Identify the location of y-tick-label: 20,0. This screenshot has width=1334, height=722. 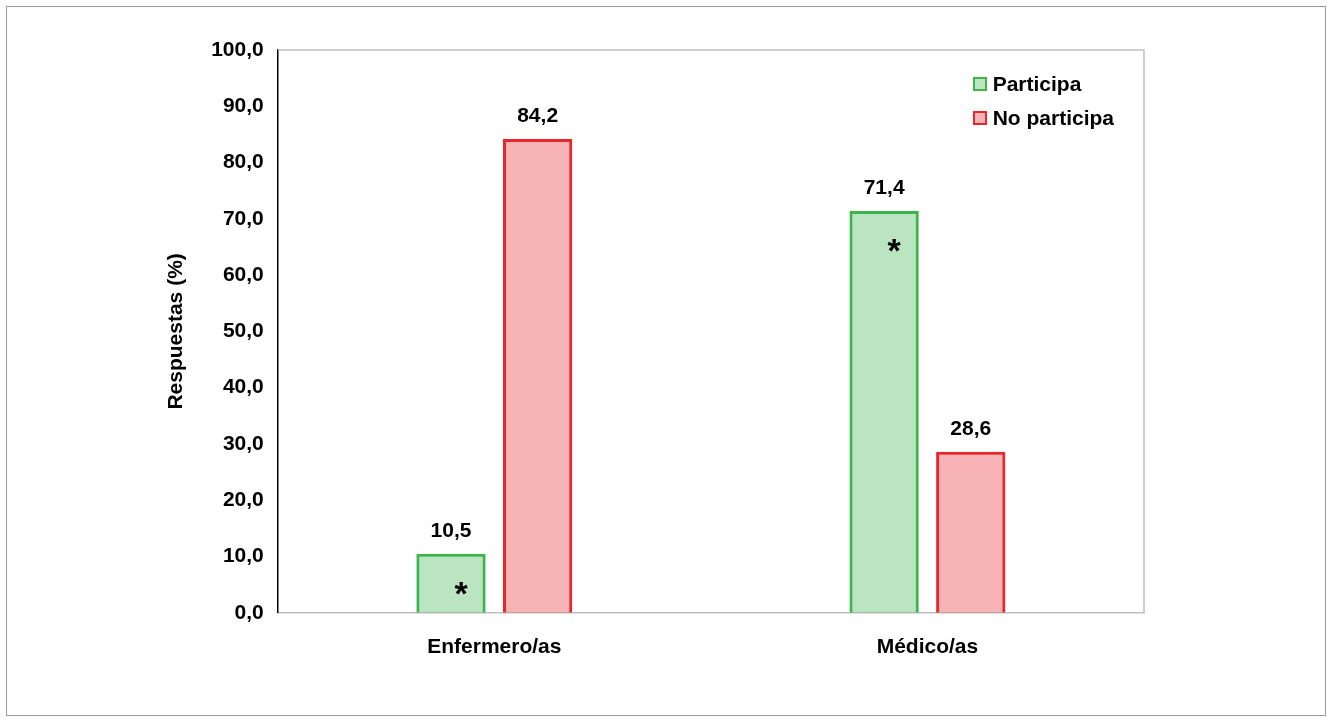
(243, 499).